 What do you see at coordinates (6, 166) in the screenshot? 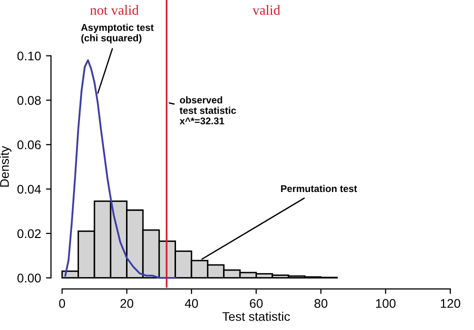
I see `y-axis-title: Density` at bounding box center [6, 166].